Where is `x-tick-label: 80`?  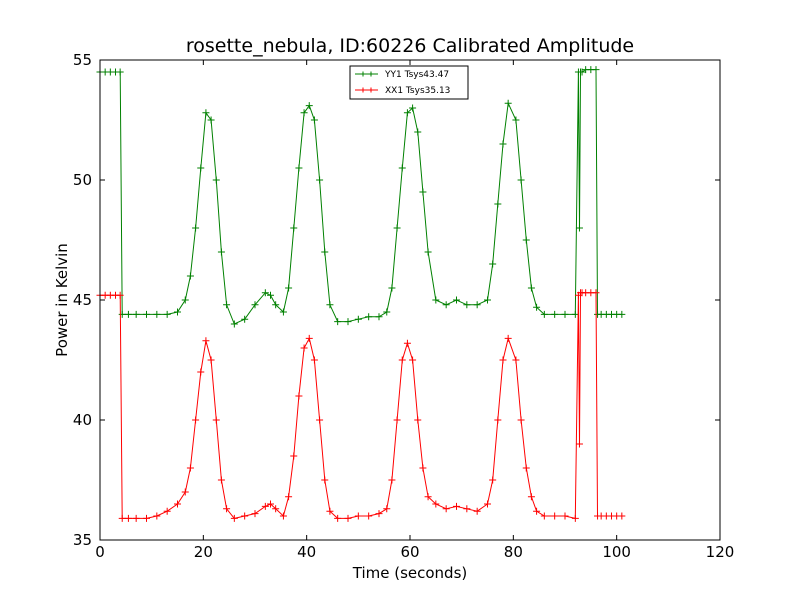
x-tick-label: 80 is located at coordinates (513, 552).